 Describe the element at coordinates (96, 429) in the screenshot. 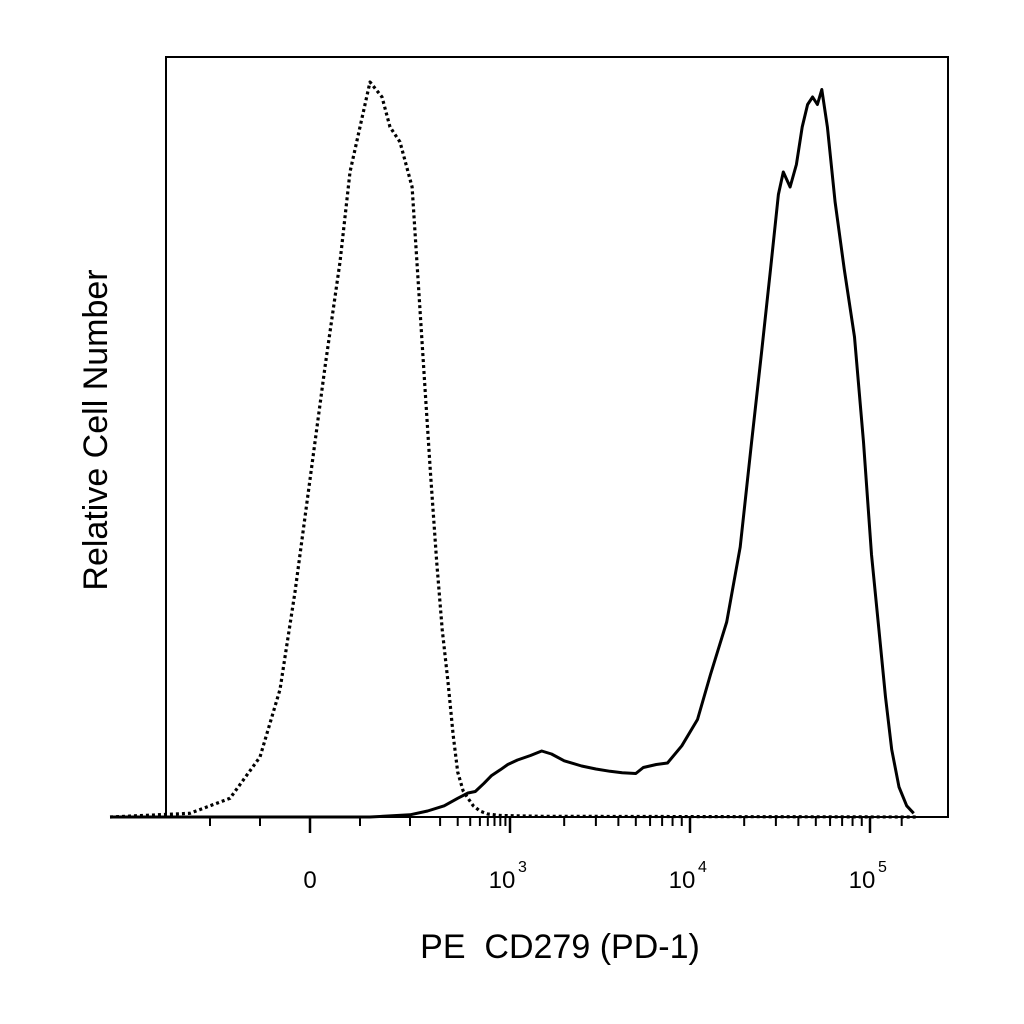

I see `y-axis-title: Relative Cell Number` at that location.